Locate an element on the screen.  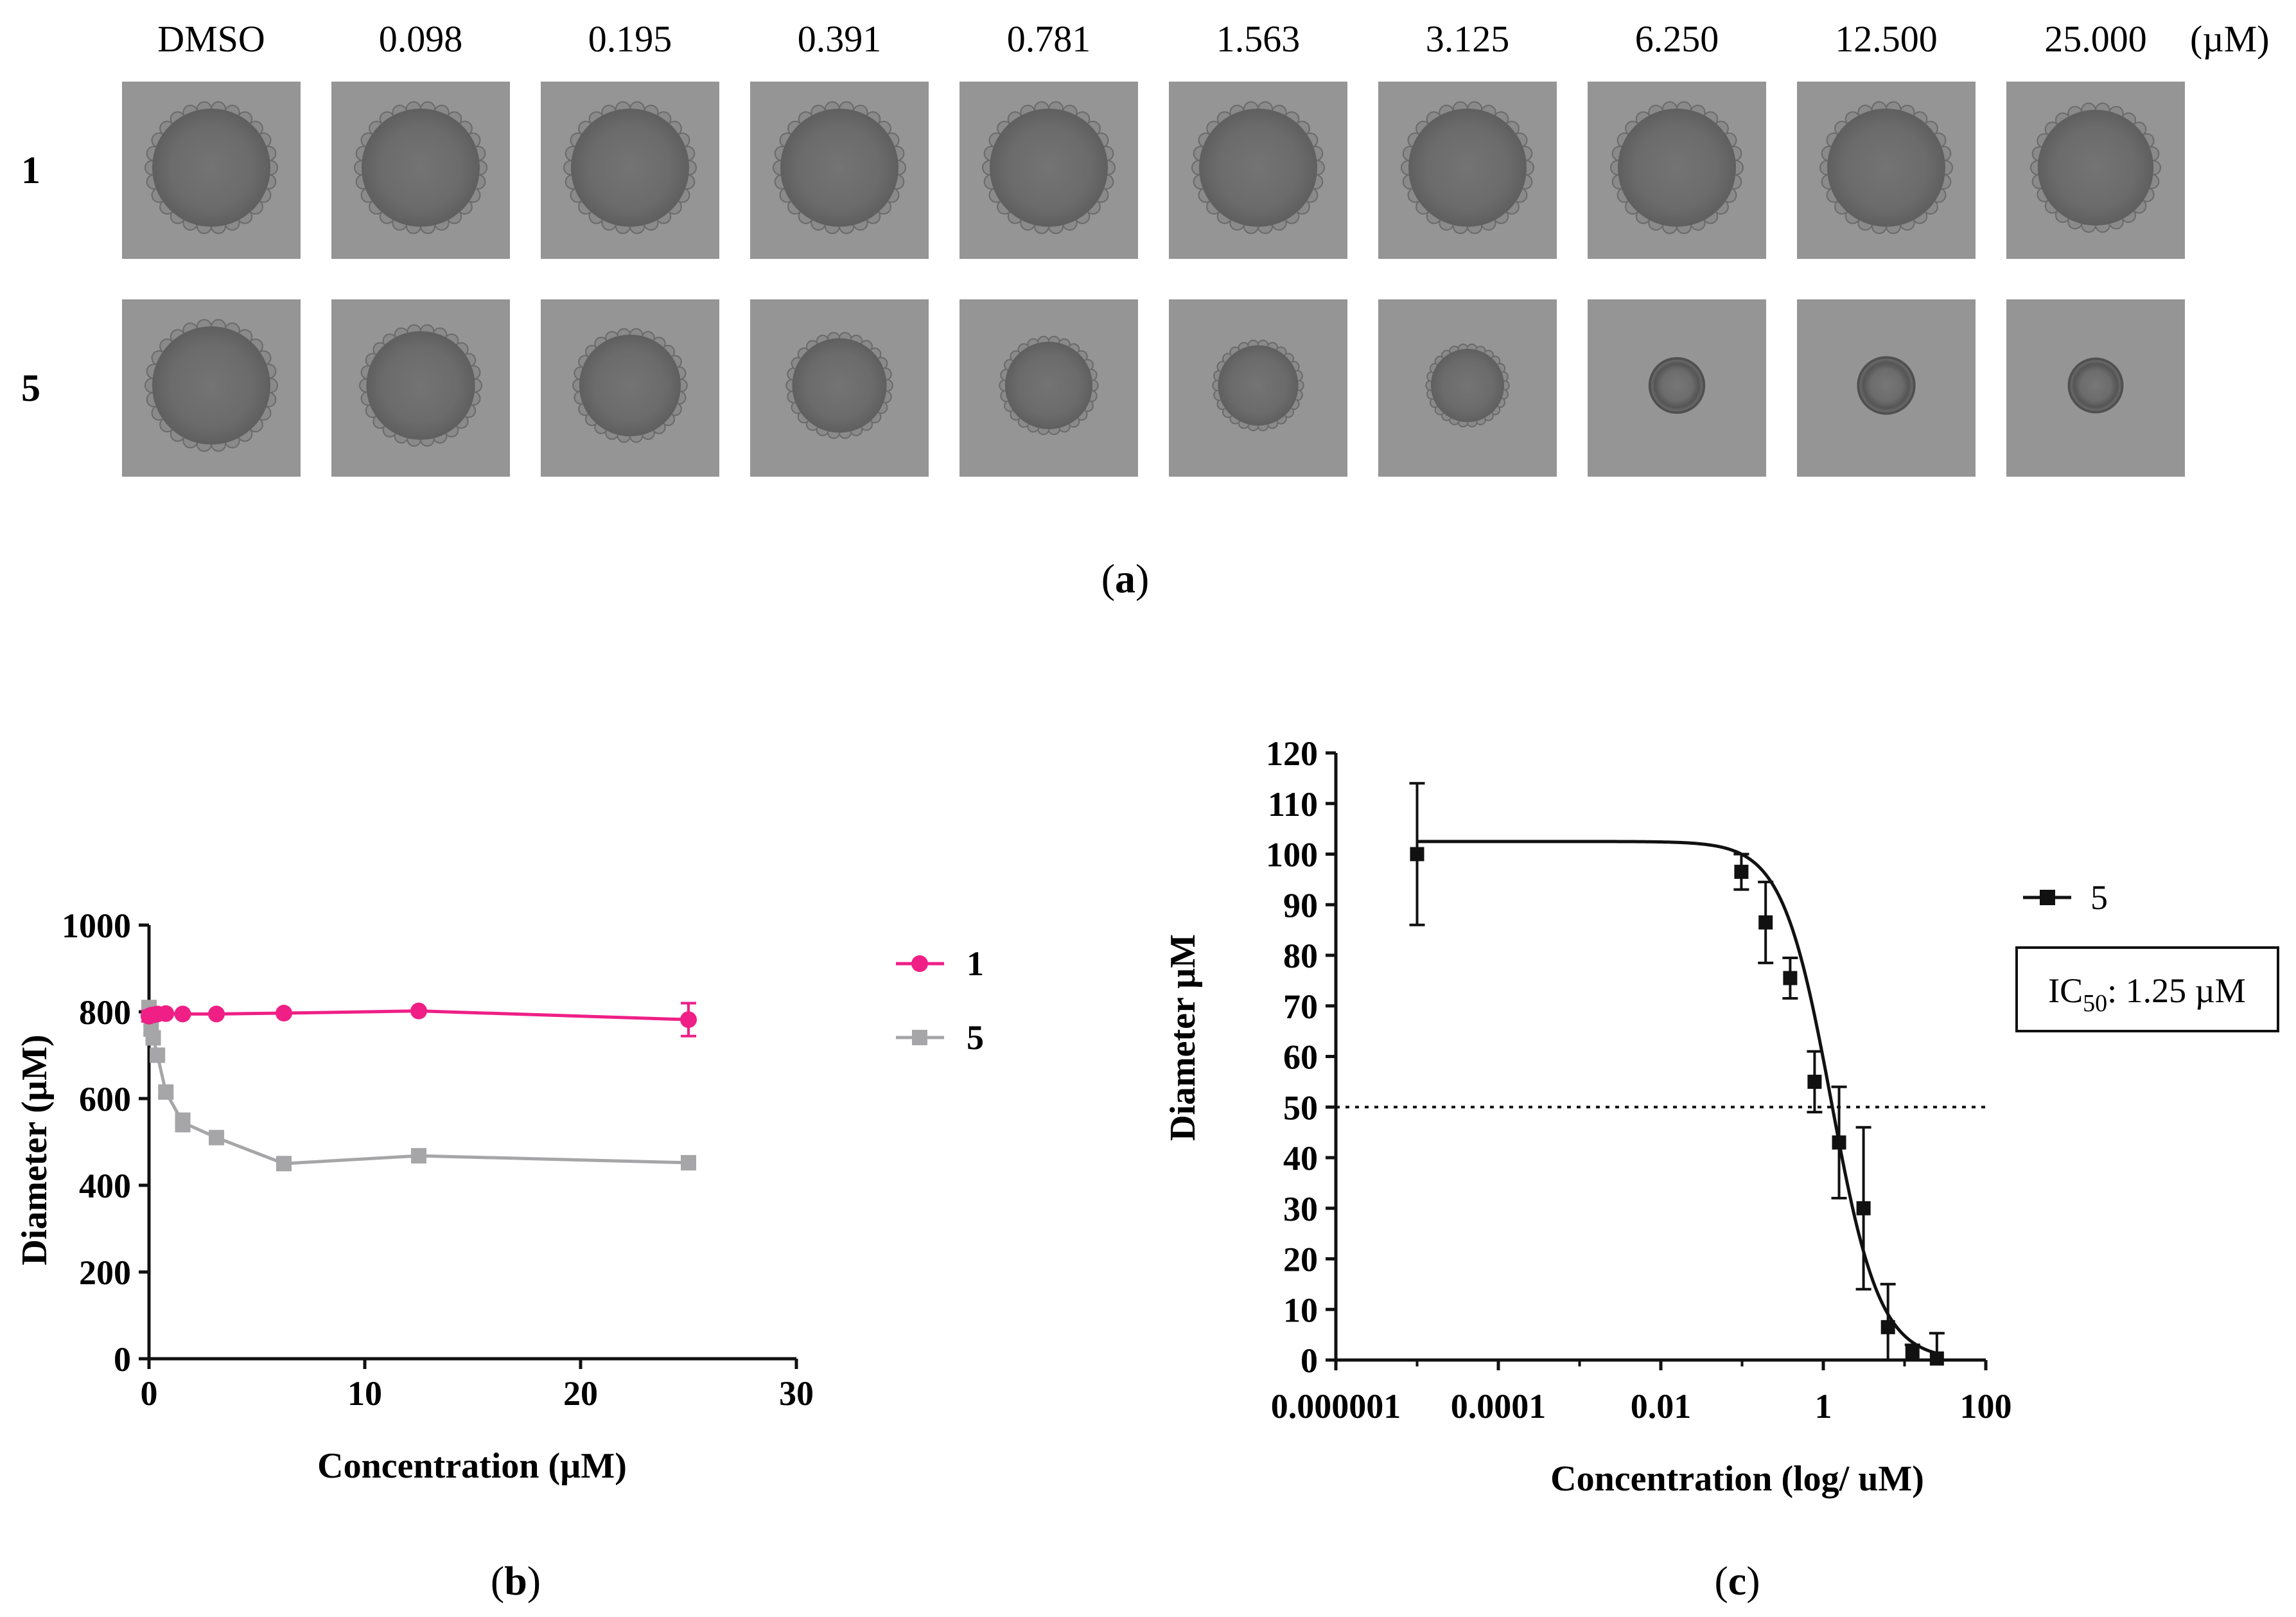
legend-marker-c5 is located at coordinates (2047, 897).